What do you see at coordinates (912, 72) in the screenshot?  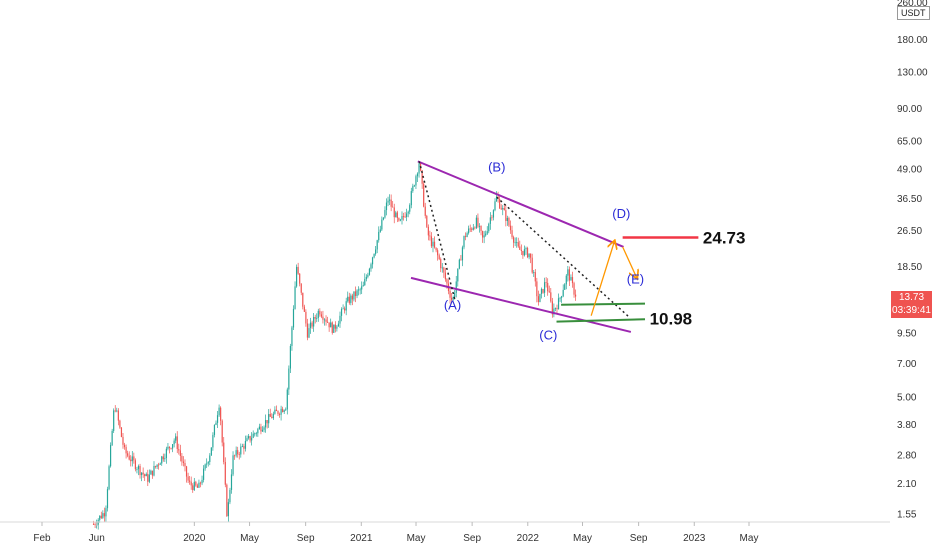 I see `y-tick-label: 130.00` at bounding box center [912, 72].